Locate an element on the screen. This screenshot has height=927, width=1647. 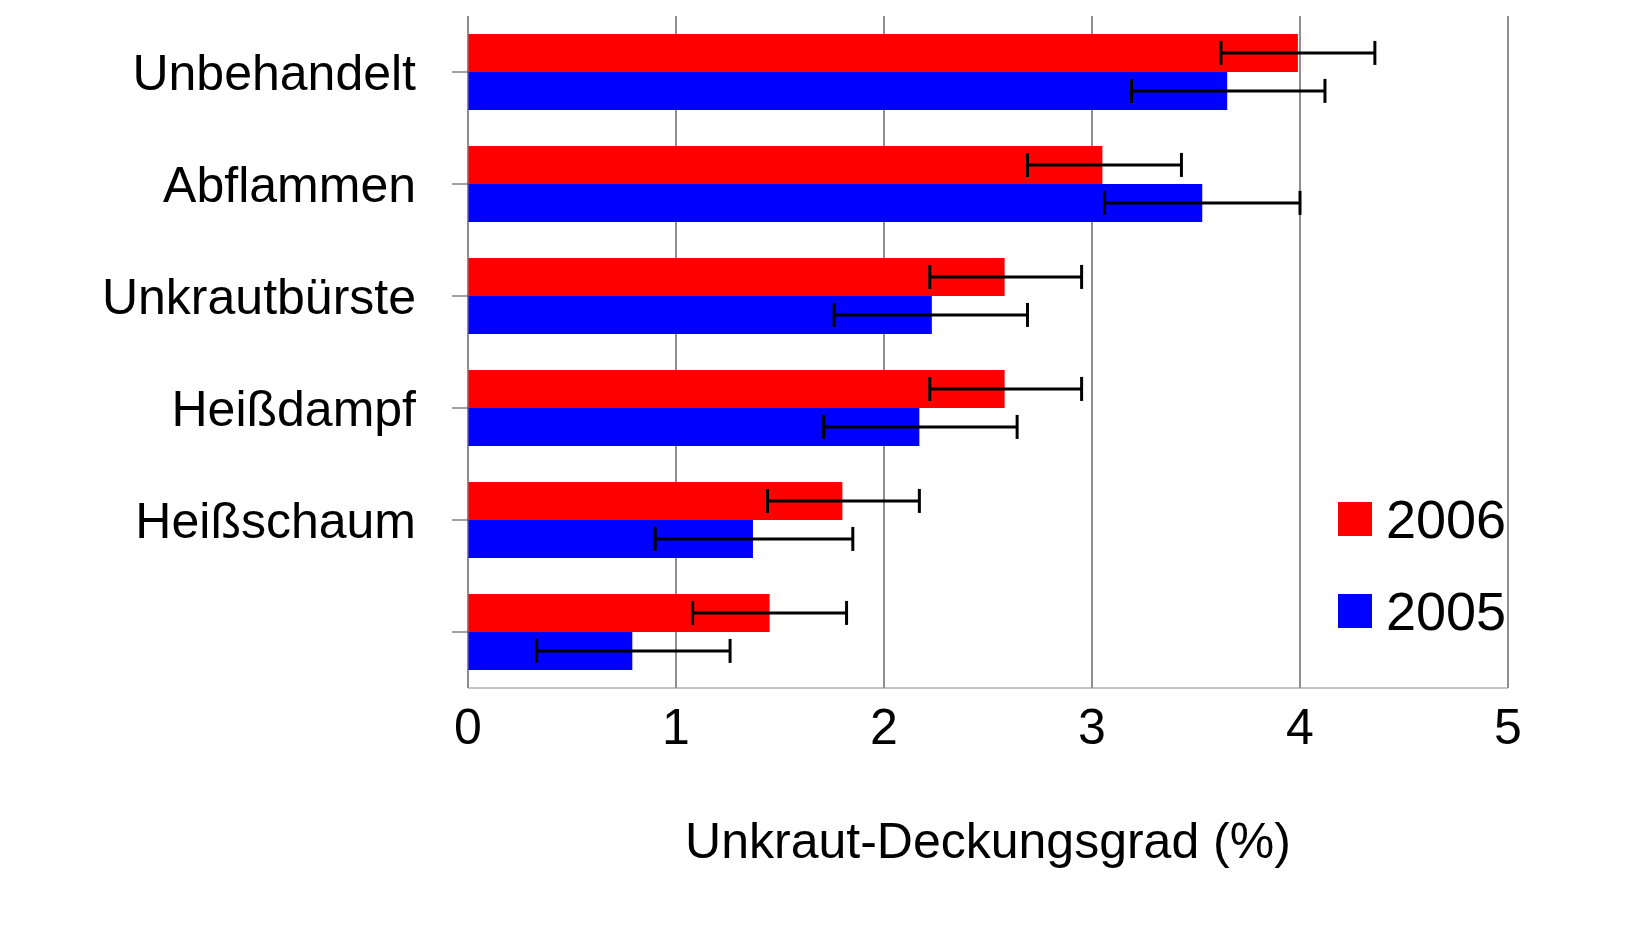
y-tick-label: Unkrautbürste is located at coordinates (258, 296).